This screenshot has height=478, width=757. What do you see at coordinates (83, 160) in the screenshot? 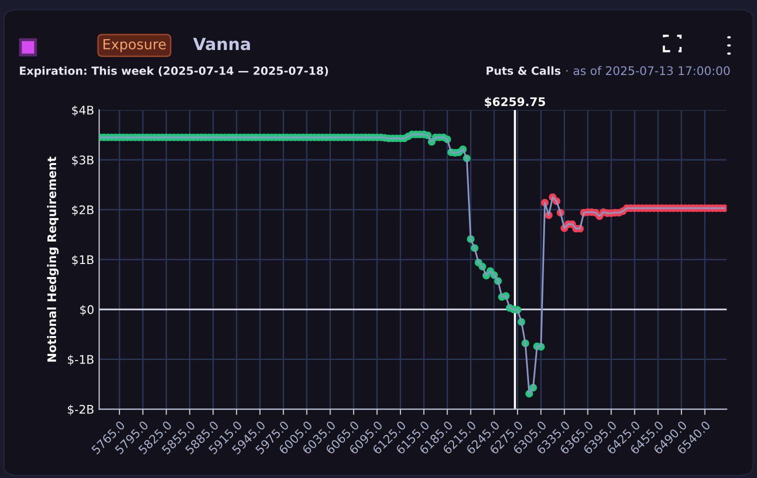
I see `y-tick-label: $3B` at bounding box center [83, 160].